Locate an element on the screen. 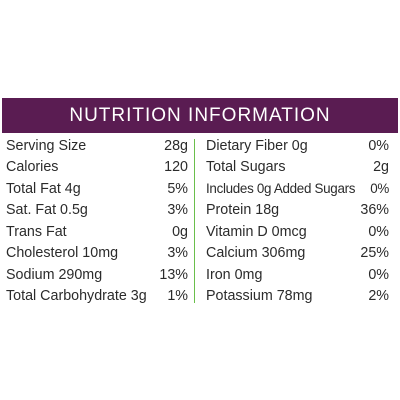 This screenshot has width=400, height=400. nutrient-label: Iron 0mg is located at coordinates (234, 274).